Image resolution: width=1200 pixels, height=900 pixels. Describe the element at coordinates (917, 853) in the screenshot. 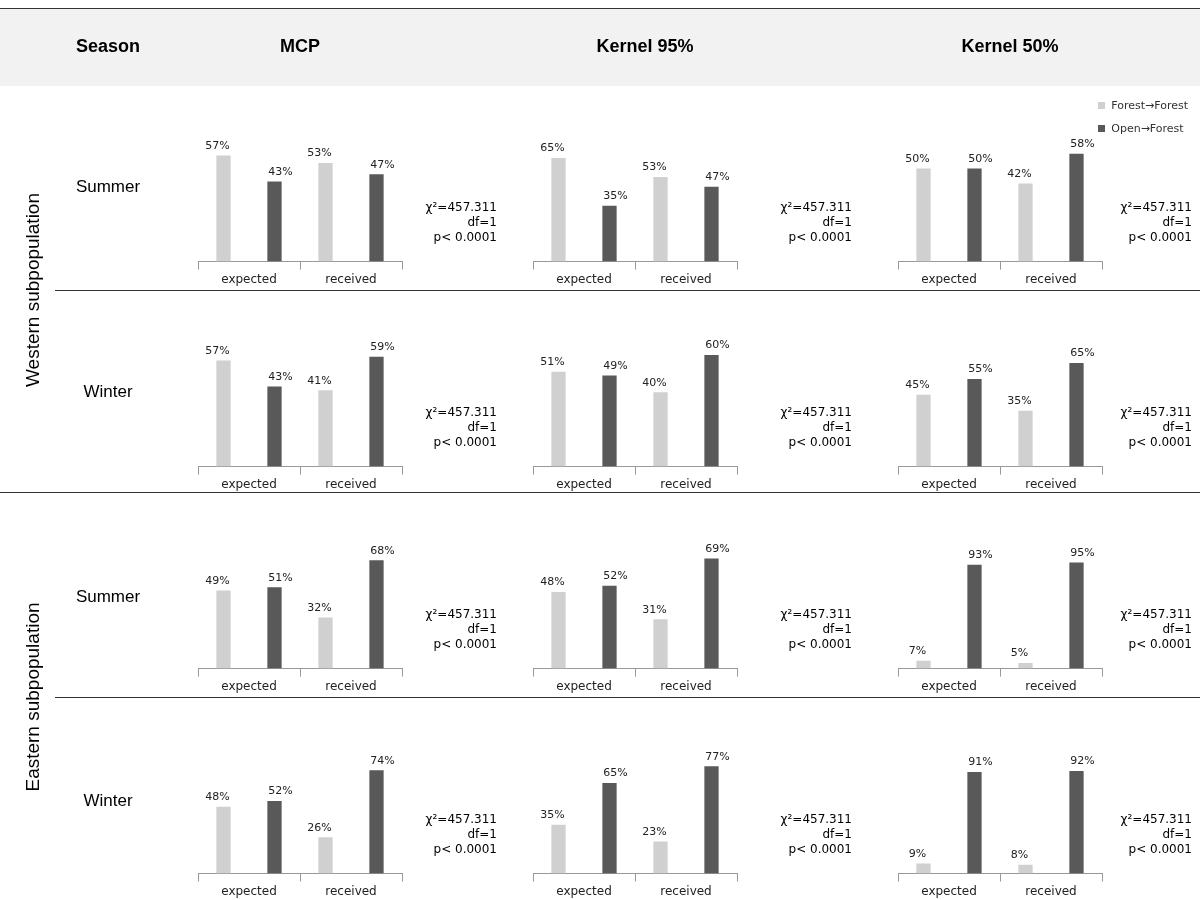

I see `data-label: 9%` at that location.